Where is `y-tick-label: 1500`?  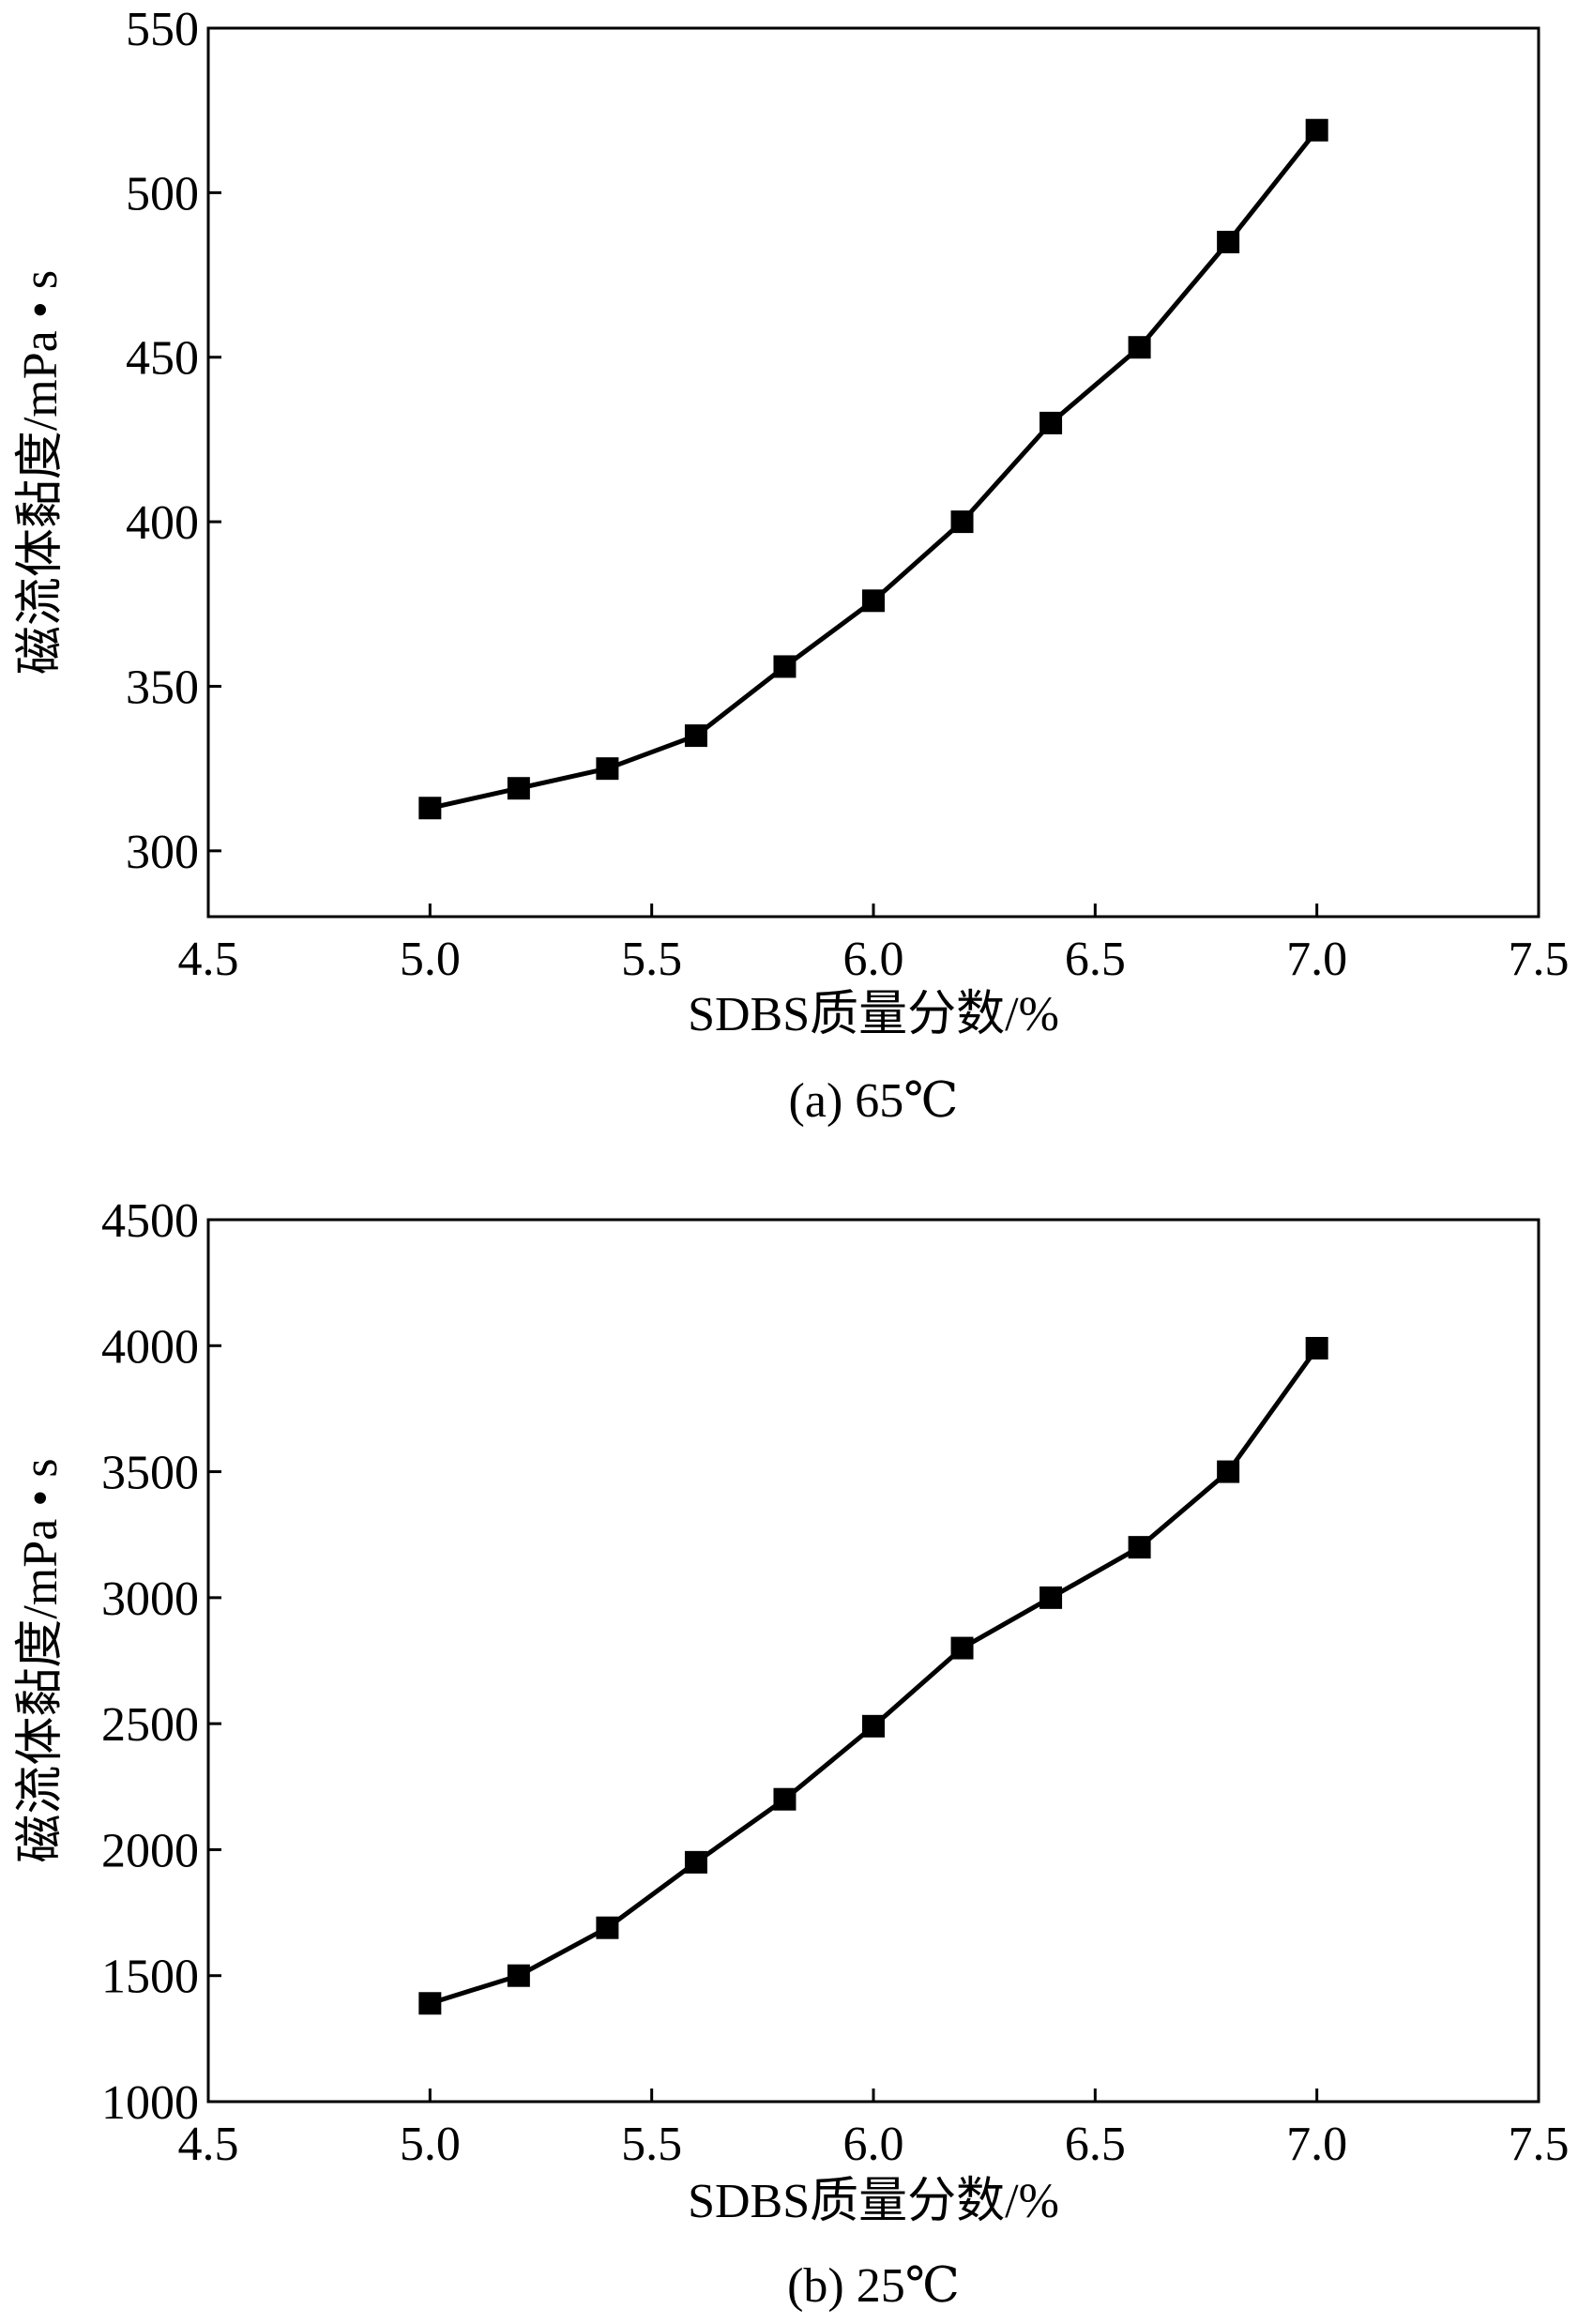 y-tick-label: 1500 is located at coordinates (150, 1977).